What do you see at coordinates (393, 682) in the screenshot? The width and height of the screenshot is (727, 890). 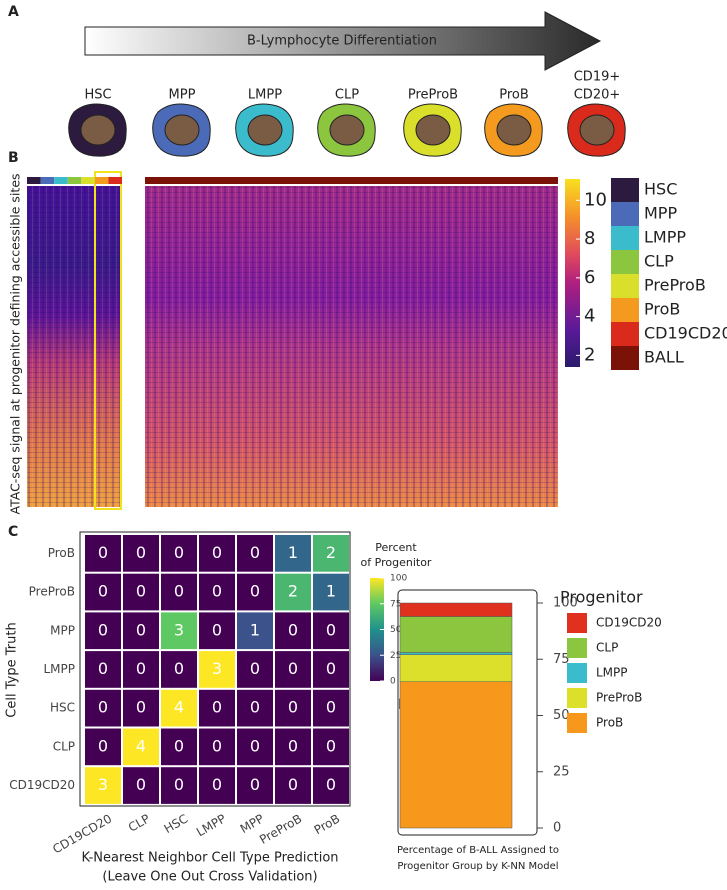 I see `colorbar-label: 0` at bounding box center [393, 682].